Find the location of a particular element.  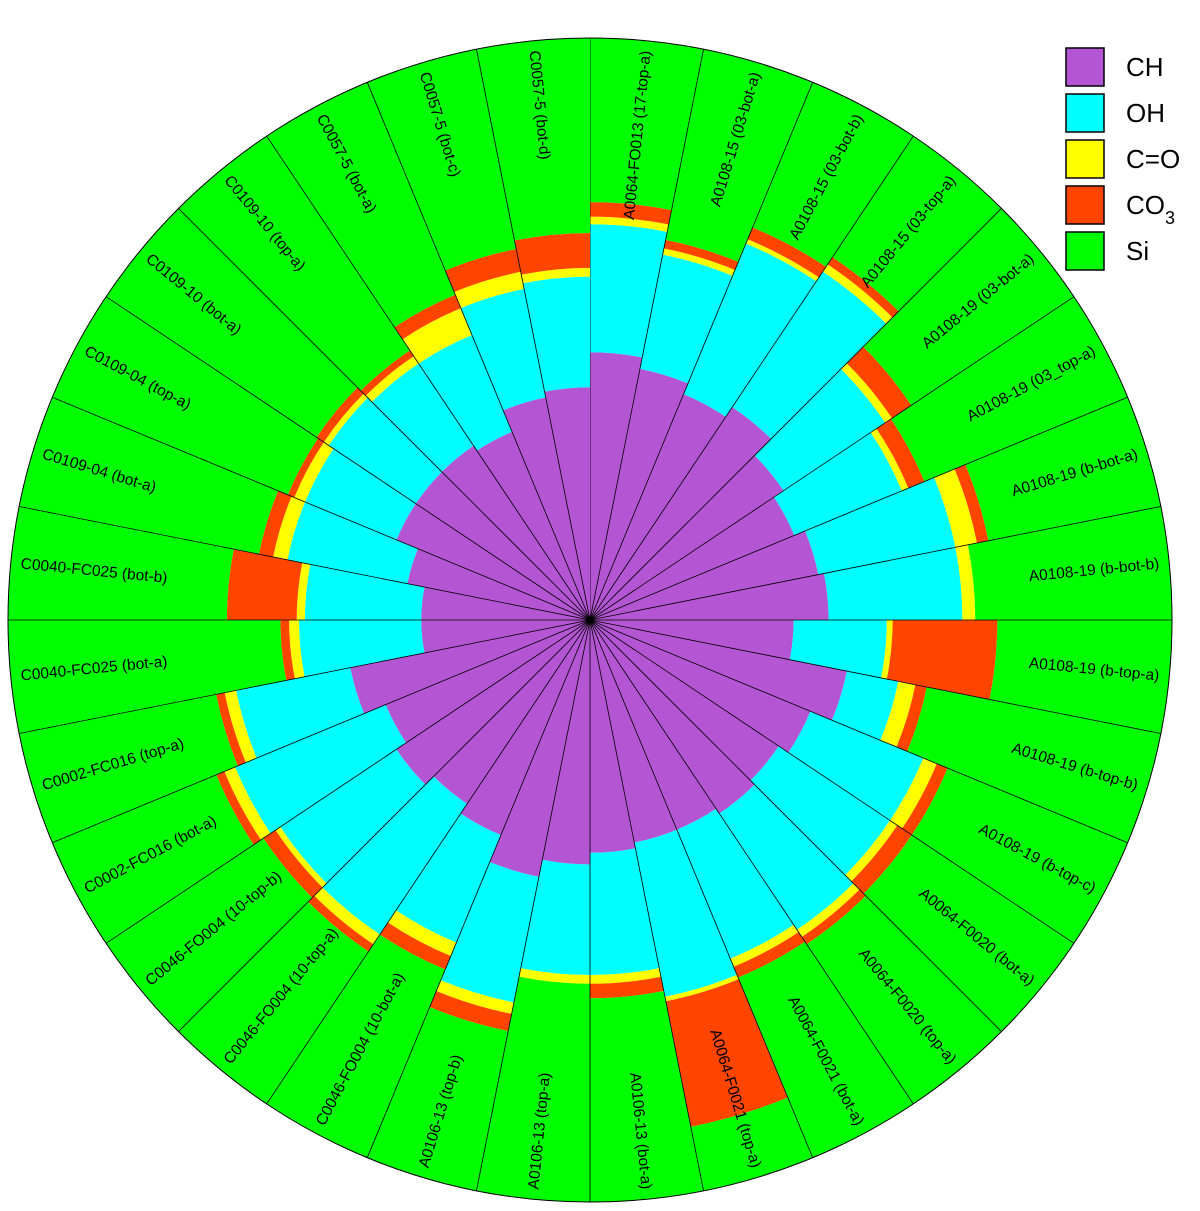

center-dot is located at coordinates (590, 620).